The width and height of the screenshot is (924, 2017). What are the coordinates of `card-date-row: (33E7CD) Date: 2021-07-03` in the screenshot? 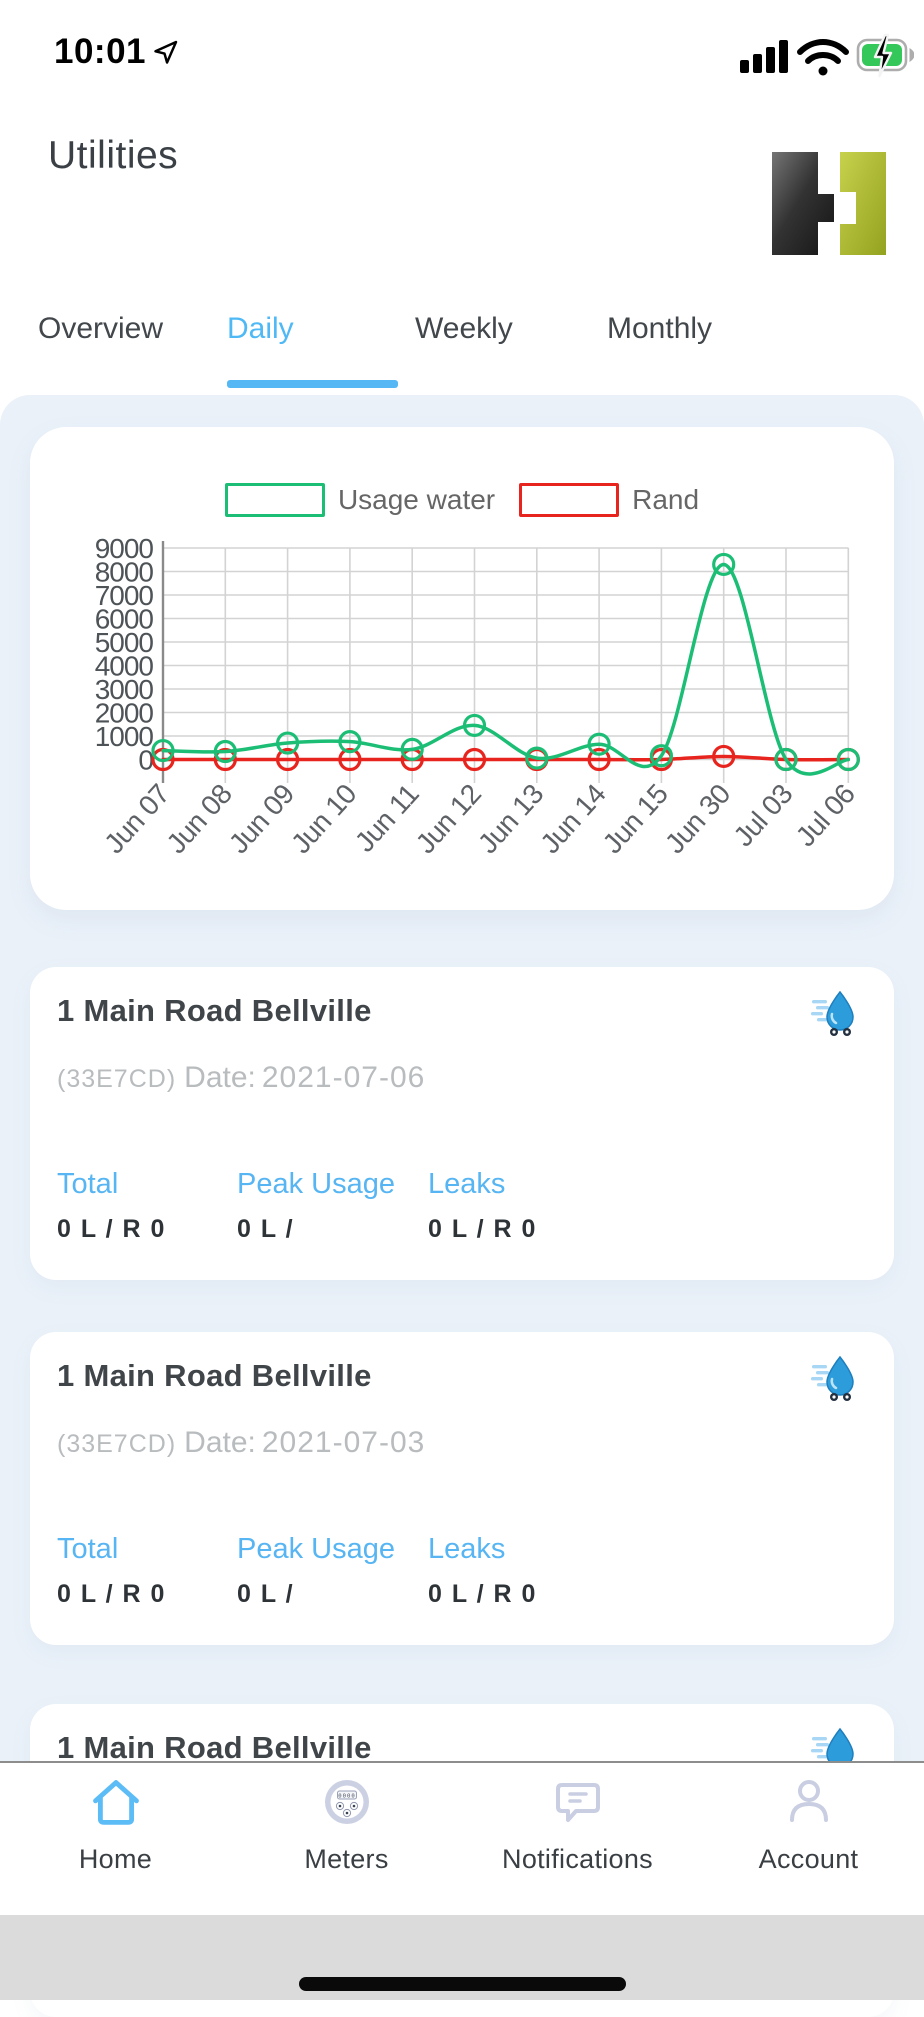 It's located at (241, 1443).